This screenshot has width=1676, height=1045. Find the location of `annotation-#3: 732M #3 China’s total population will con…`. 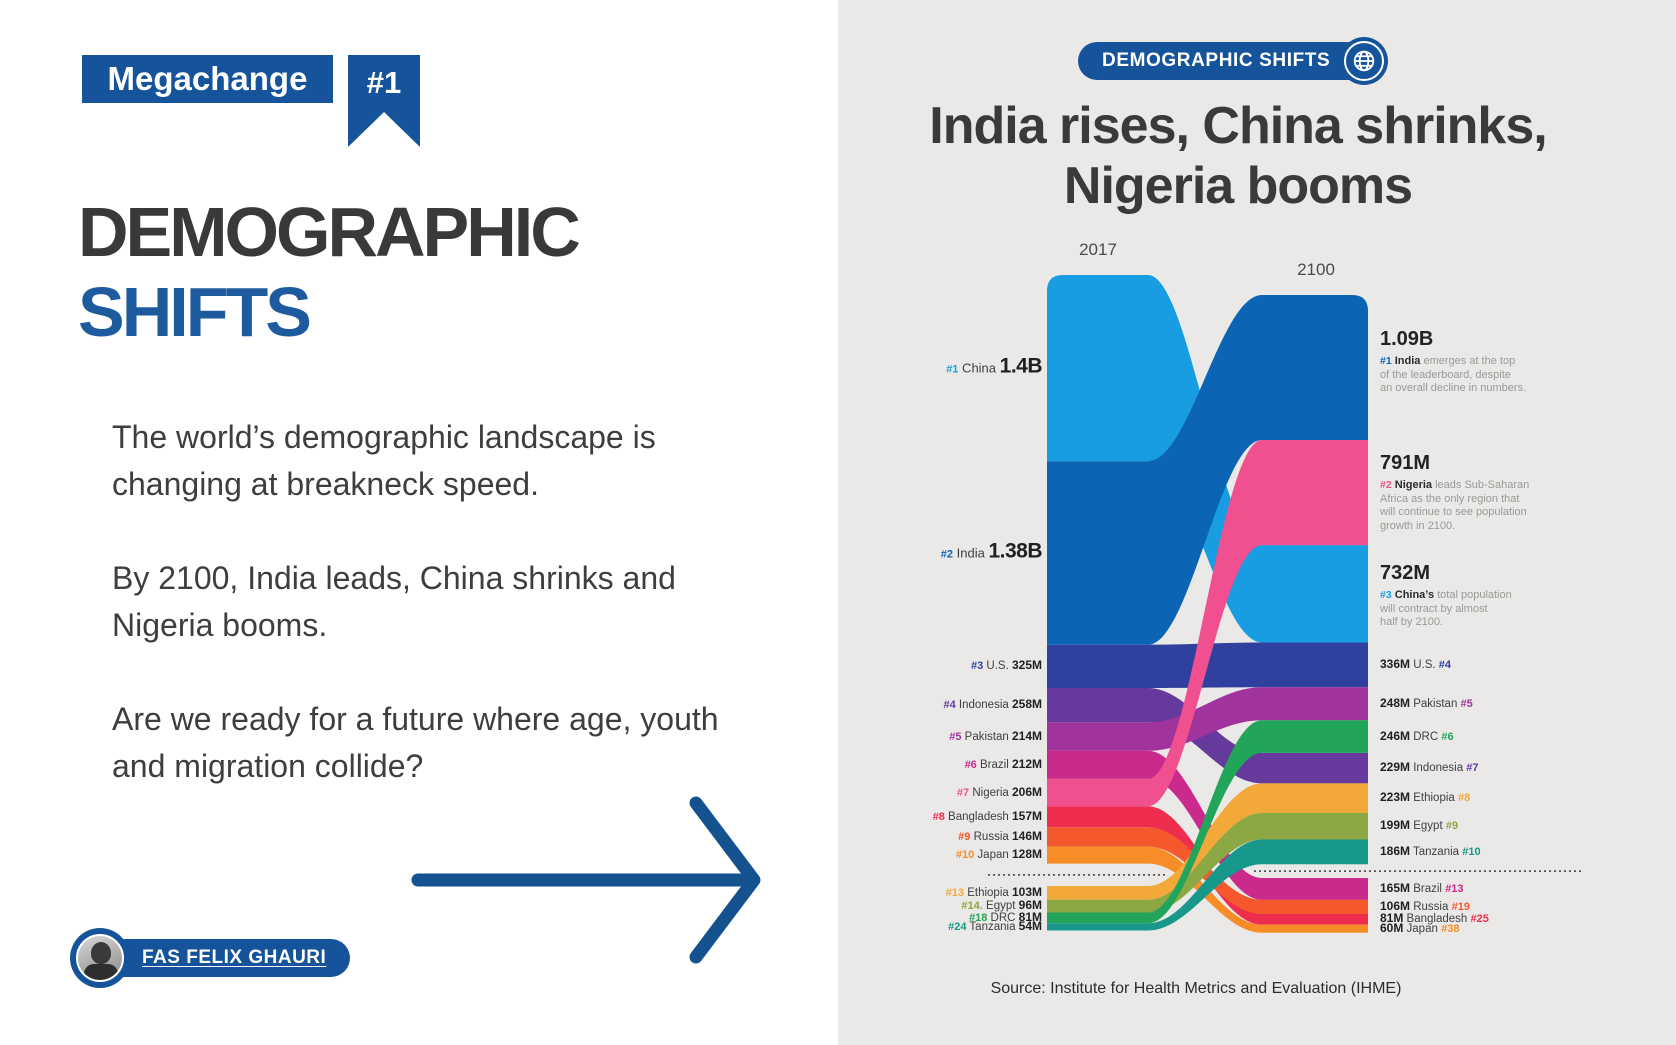

annotation-#3: 732M #3 China’s total population will con… is located at coordinates (1459, 596).